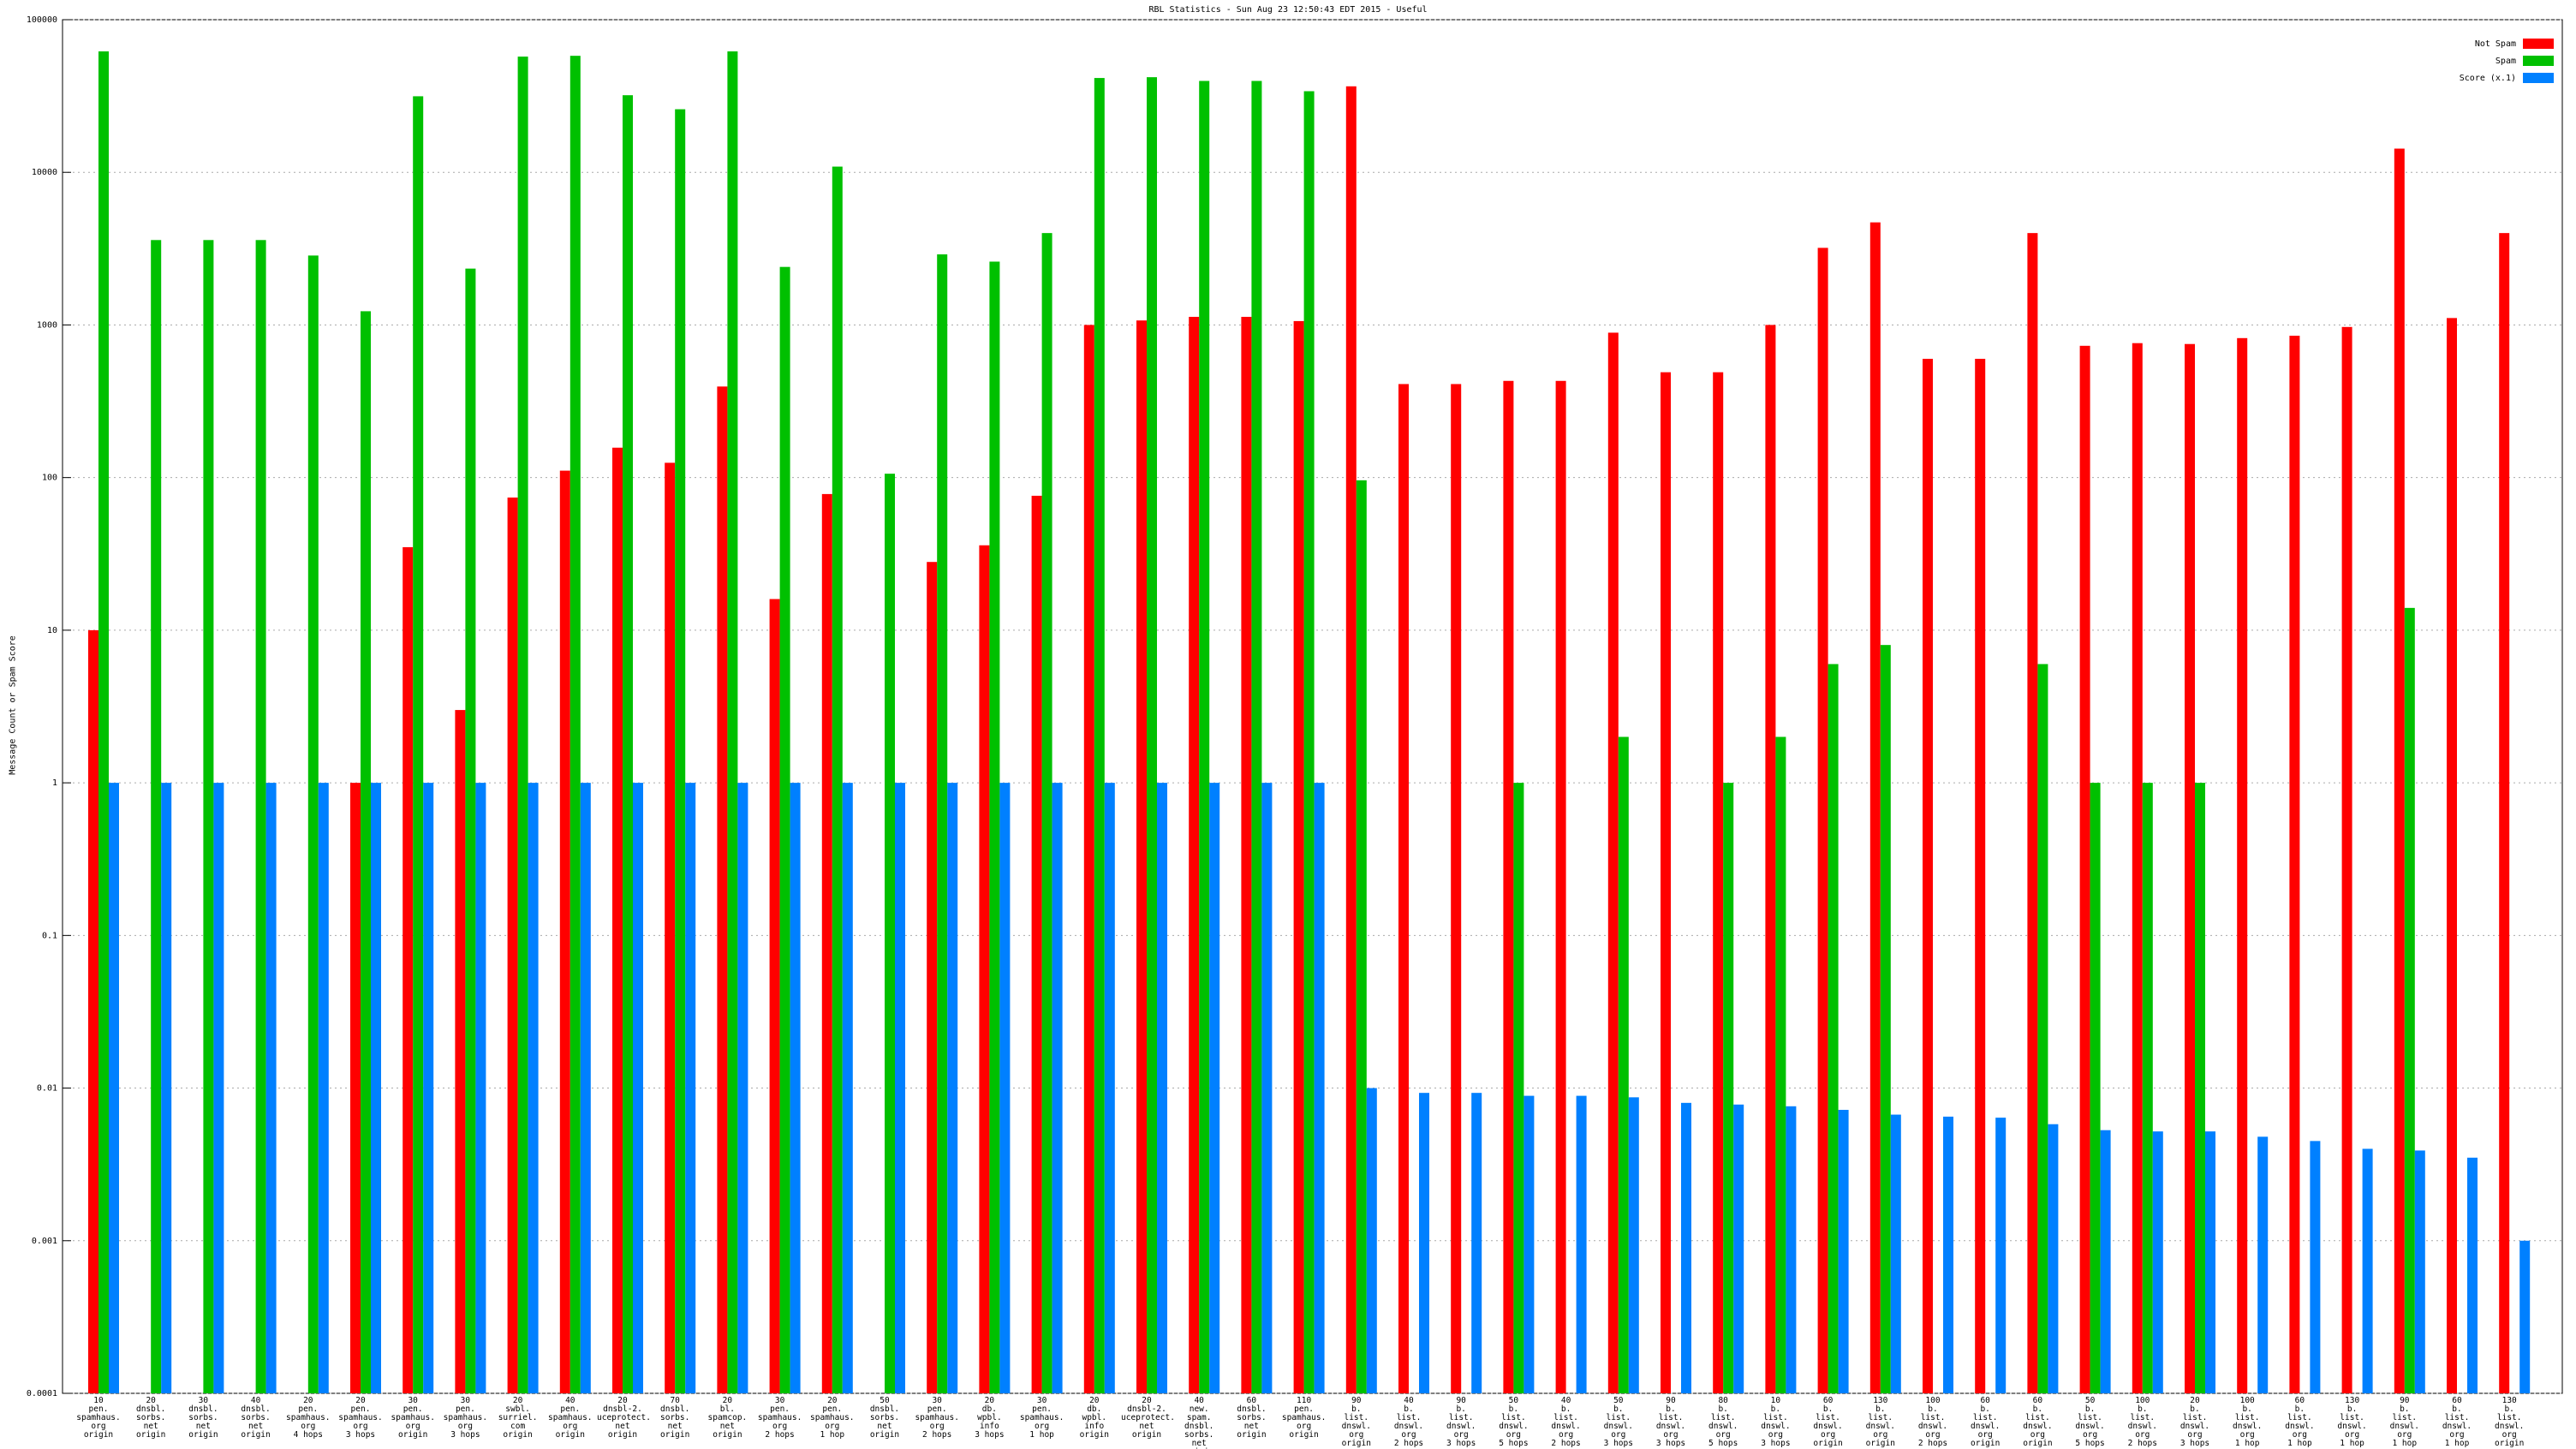 The image size is (2576, 1449). What do you see at coordinates (1880, 1422) in the screenshot?
I see `x-tick-label: 130 b. list. dnswl. org origin` at bounding box center [1880, 1422].